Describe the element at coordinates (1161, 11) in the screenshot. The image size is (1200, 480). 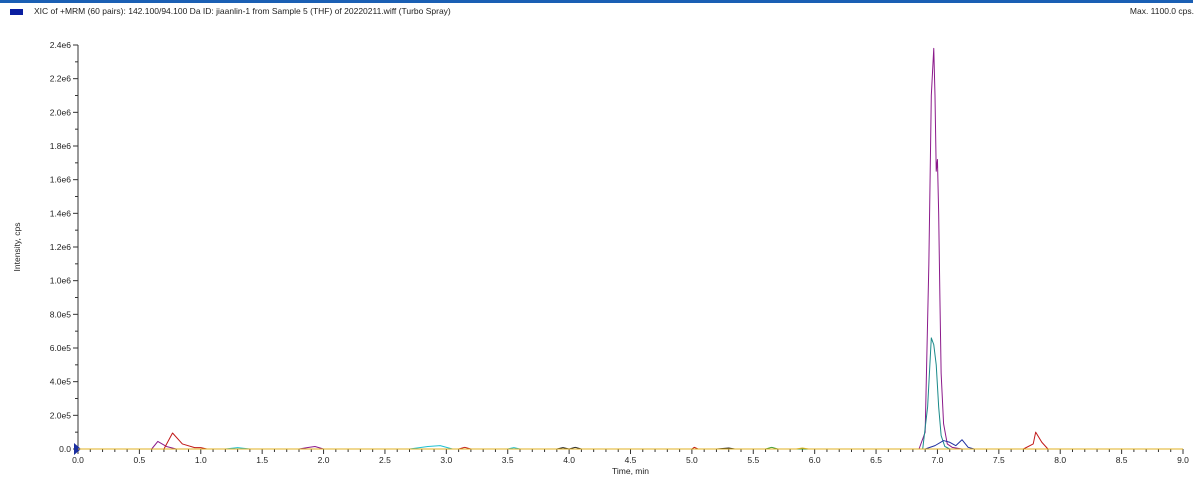
I see `max-intensity-label: Max. 1100.0 cps.` at that location.